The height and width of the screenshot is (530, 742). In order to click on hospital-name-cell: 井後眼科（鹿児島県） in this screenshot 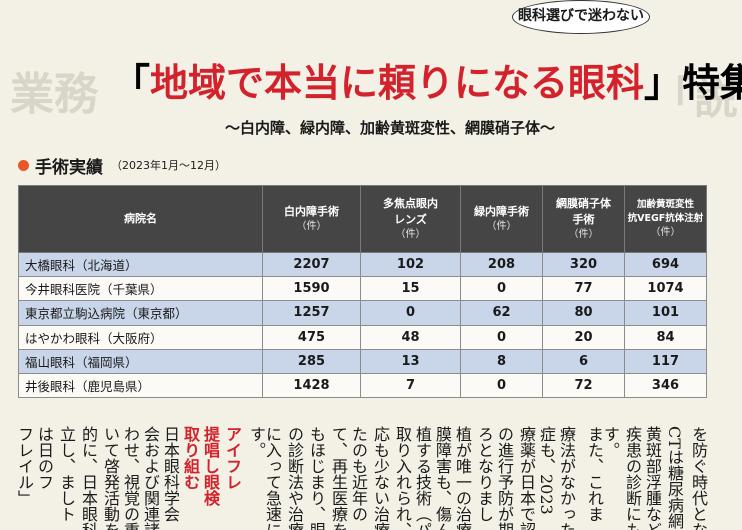, I will do `click(140, 385)`.